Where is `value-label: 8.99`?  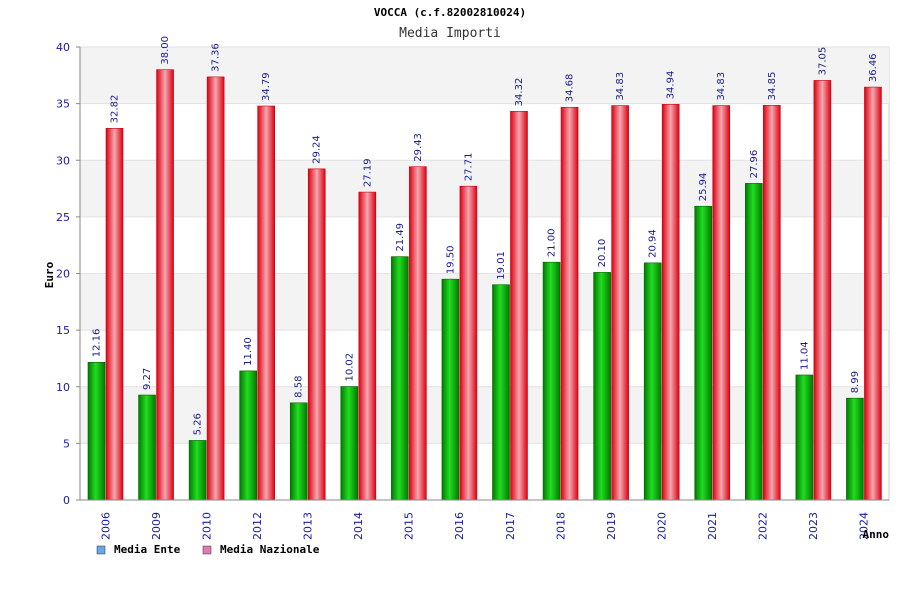 value-label: 8.99 is located at coordinates (855, 382).